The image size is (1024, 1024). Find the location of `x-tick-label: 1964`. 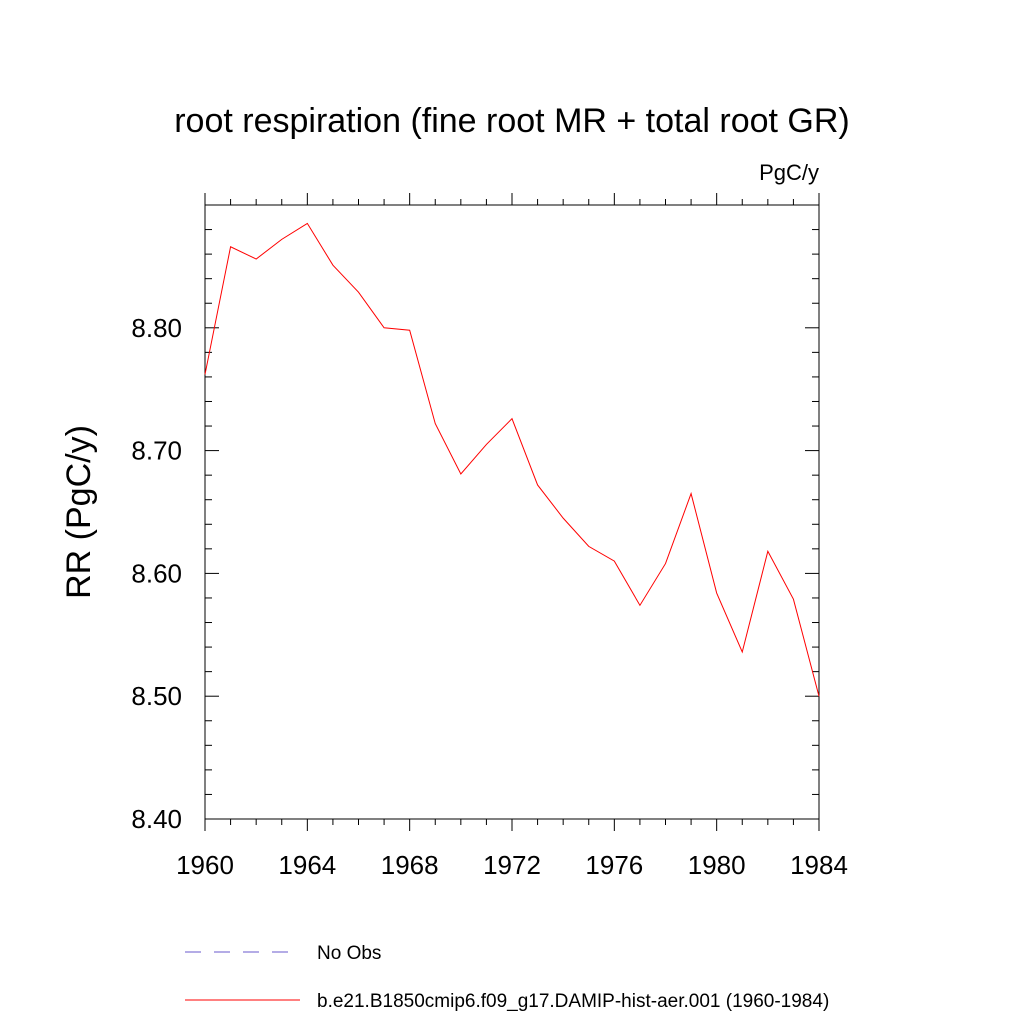

x-tick-label: 1964 is located at coordinates (307, 865).